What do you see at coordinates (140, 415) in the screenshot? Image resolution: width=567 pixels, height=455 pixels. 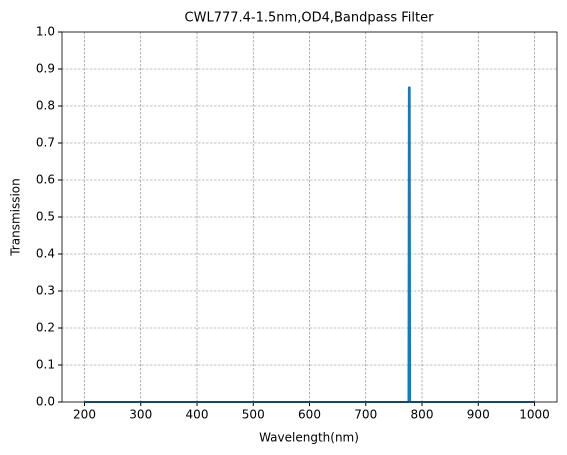 I see `x-tick-label: 300` at bounding box center [140, 415].